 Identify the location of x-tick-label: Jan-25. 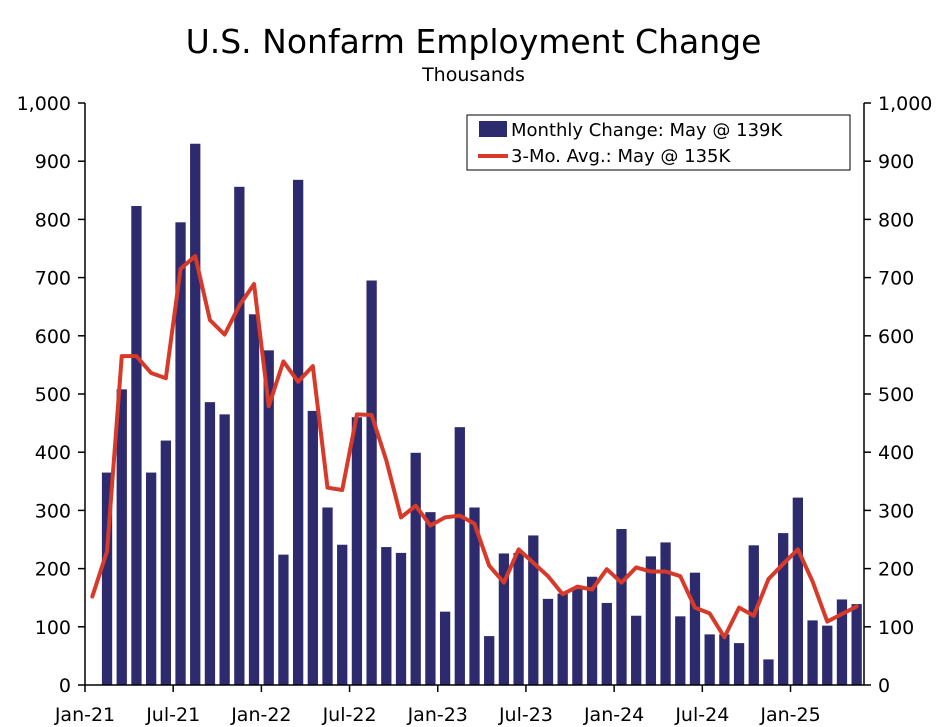
(789, 715).